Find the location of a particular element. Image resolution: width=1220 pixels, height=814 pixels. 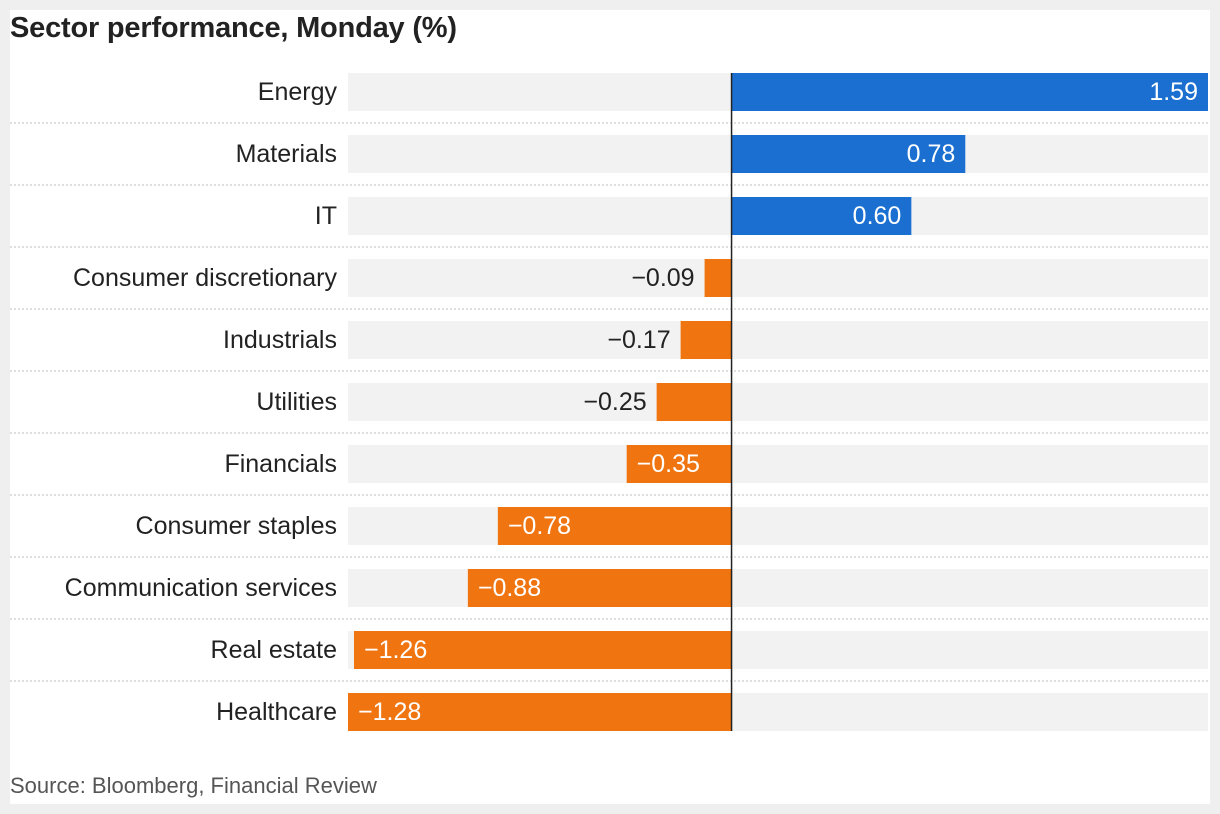

category-label: Utilities is located at coordinates (296, 402).